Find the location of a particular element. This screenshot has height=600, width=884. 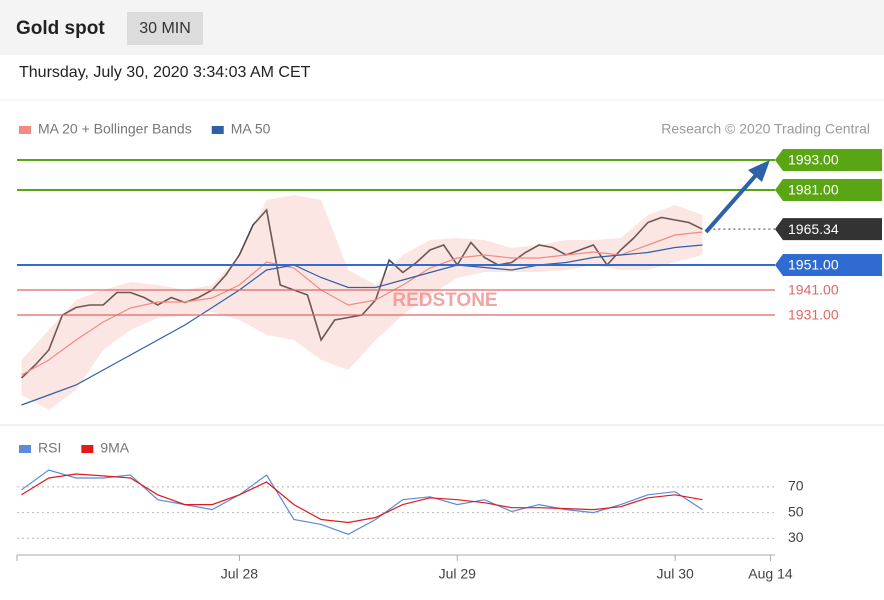

level-label: 1931.00 is located at coordinates (813, 315).